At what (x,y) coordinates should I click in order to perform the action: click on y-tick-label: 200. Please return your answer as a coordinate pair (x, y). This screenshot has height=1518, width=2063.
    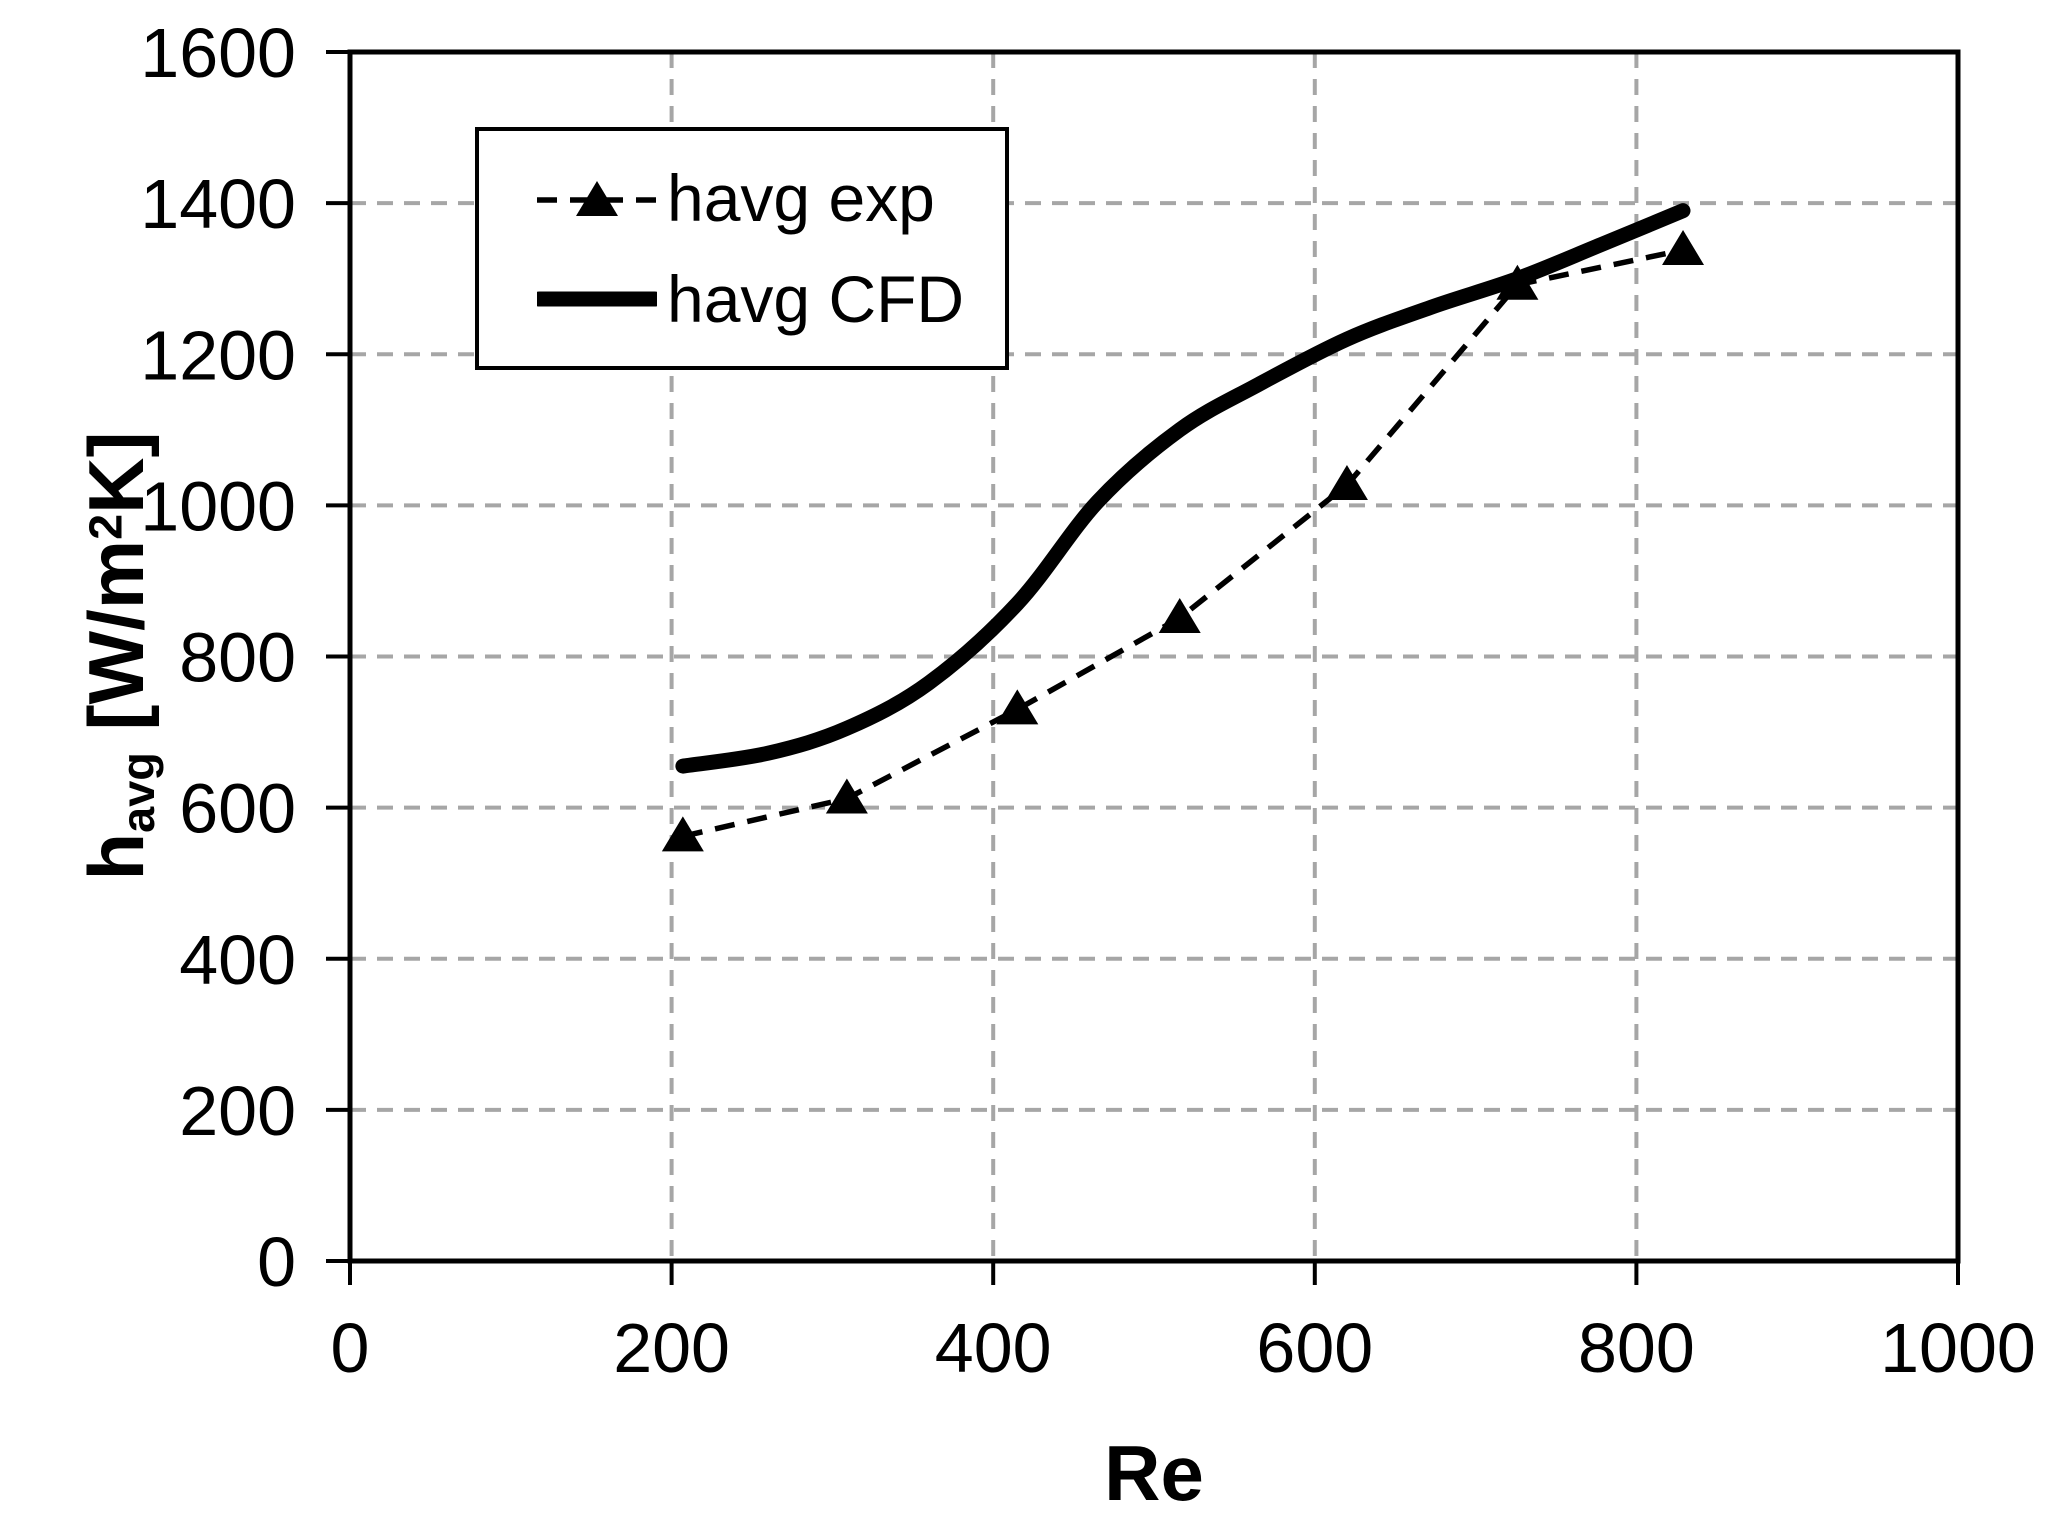
    Looking at the image, I should click on (237, 1111).